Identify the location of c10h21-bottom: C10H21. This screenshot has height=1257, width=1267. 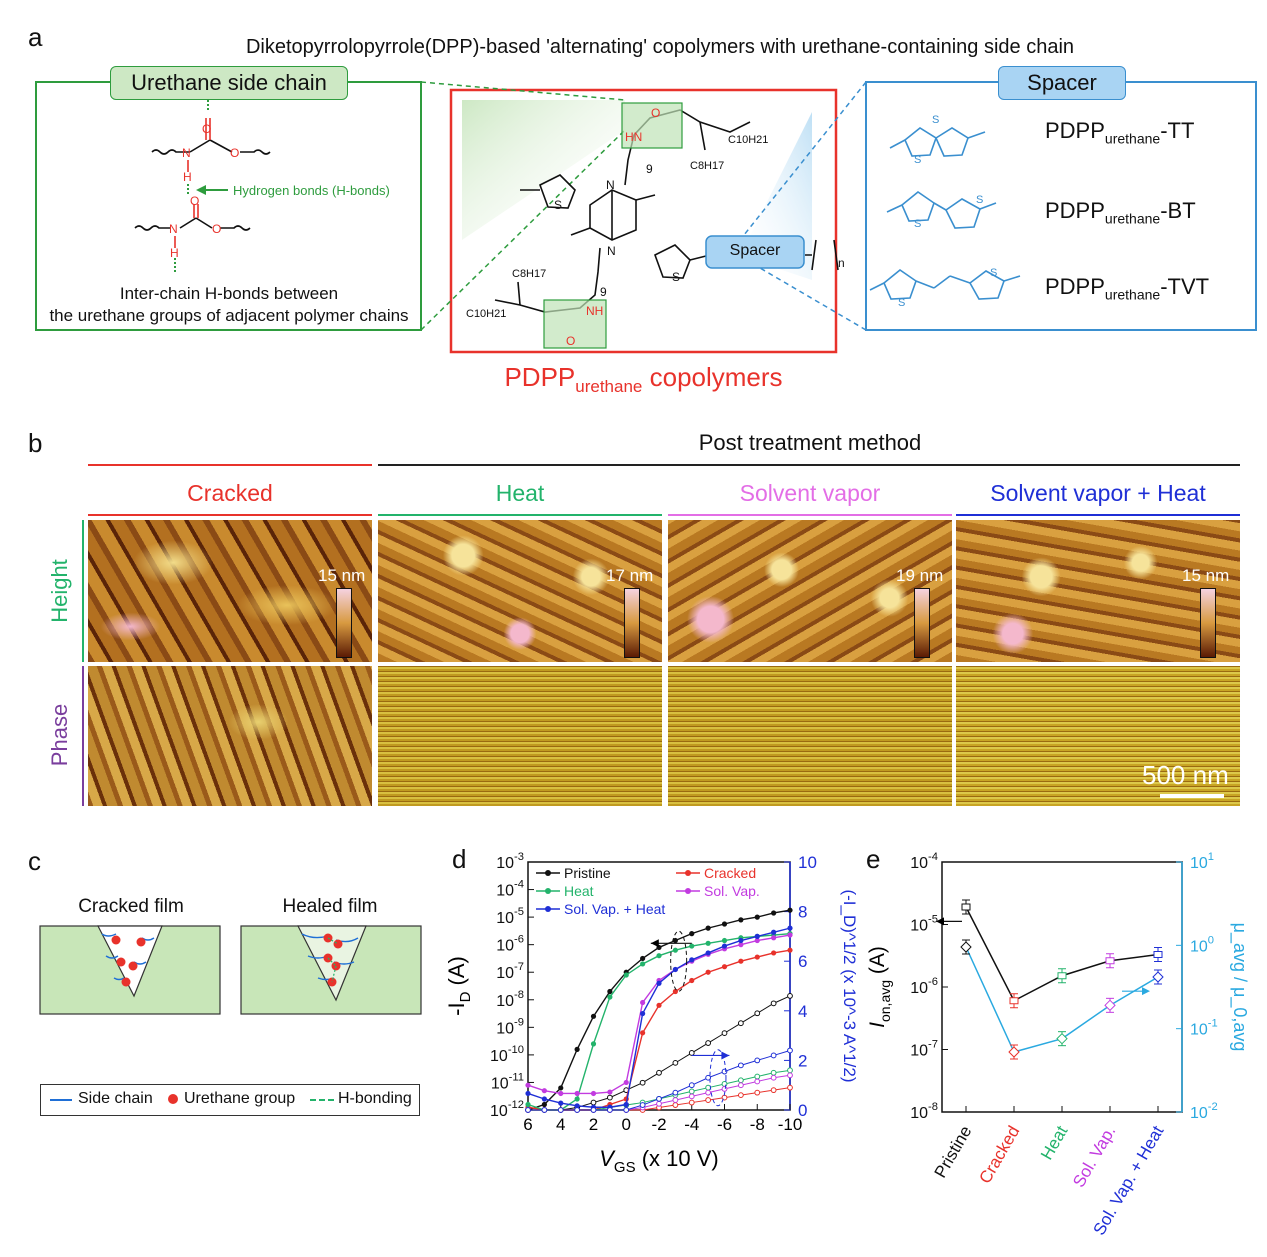
(486, 314).